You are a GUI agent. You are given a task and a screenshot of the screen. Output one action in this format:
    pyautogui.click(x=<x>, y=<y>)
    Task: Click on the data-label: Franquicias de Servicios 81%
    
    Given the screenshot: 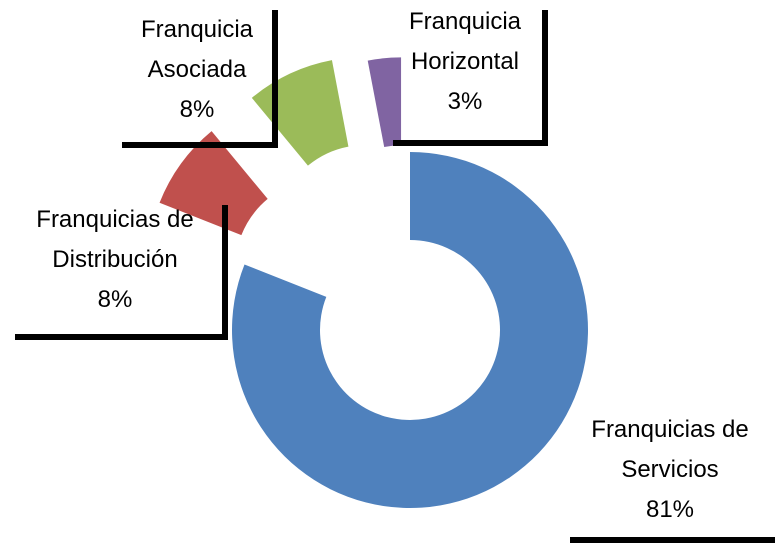 What is the action you would take?
    pyautogui.click(x=670, y=470)
    